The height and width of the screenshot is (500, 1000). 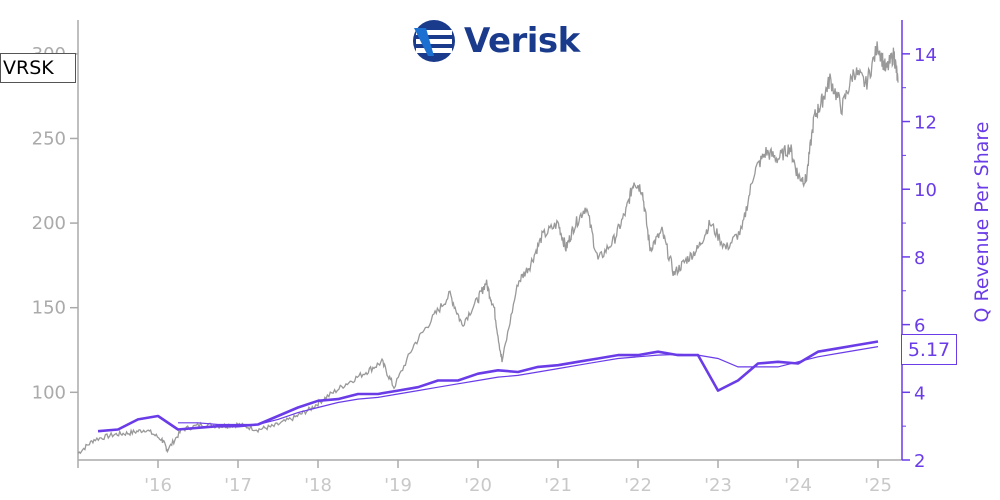 What do you see at coordinates (478, 485) in the screenshot?
I see `x-tick-label: '20` at bounding box center [478, 485].